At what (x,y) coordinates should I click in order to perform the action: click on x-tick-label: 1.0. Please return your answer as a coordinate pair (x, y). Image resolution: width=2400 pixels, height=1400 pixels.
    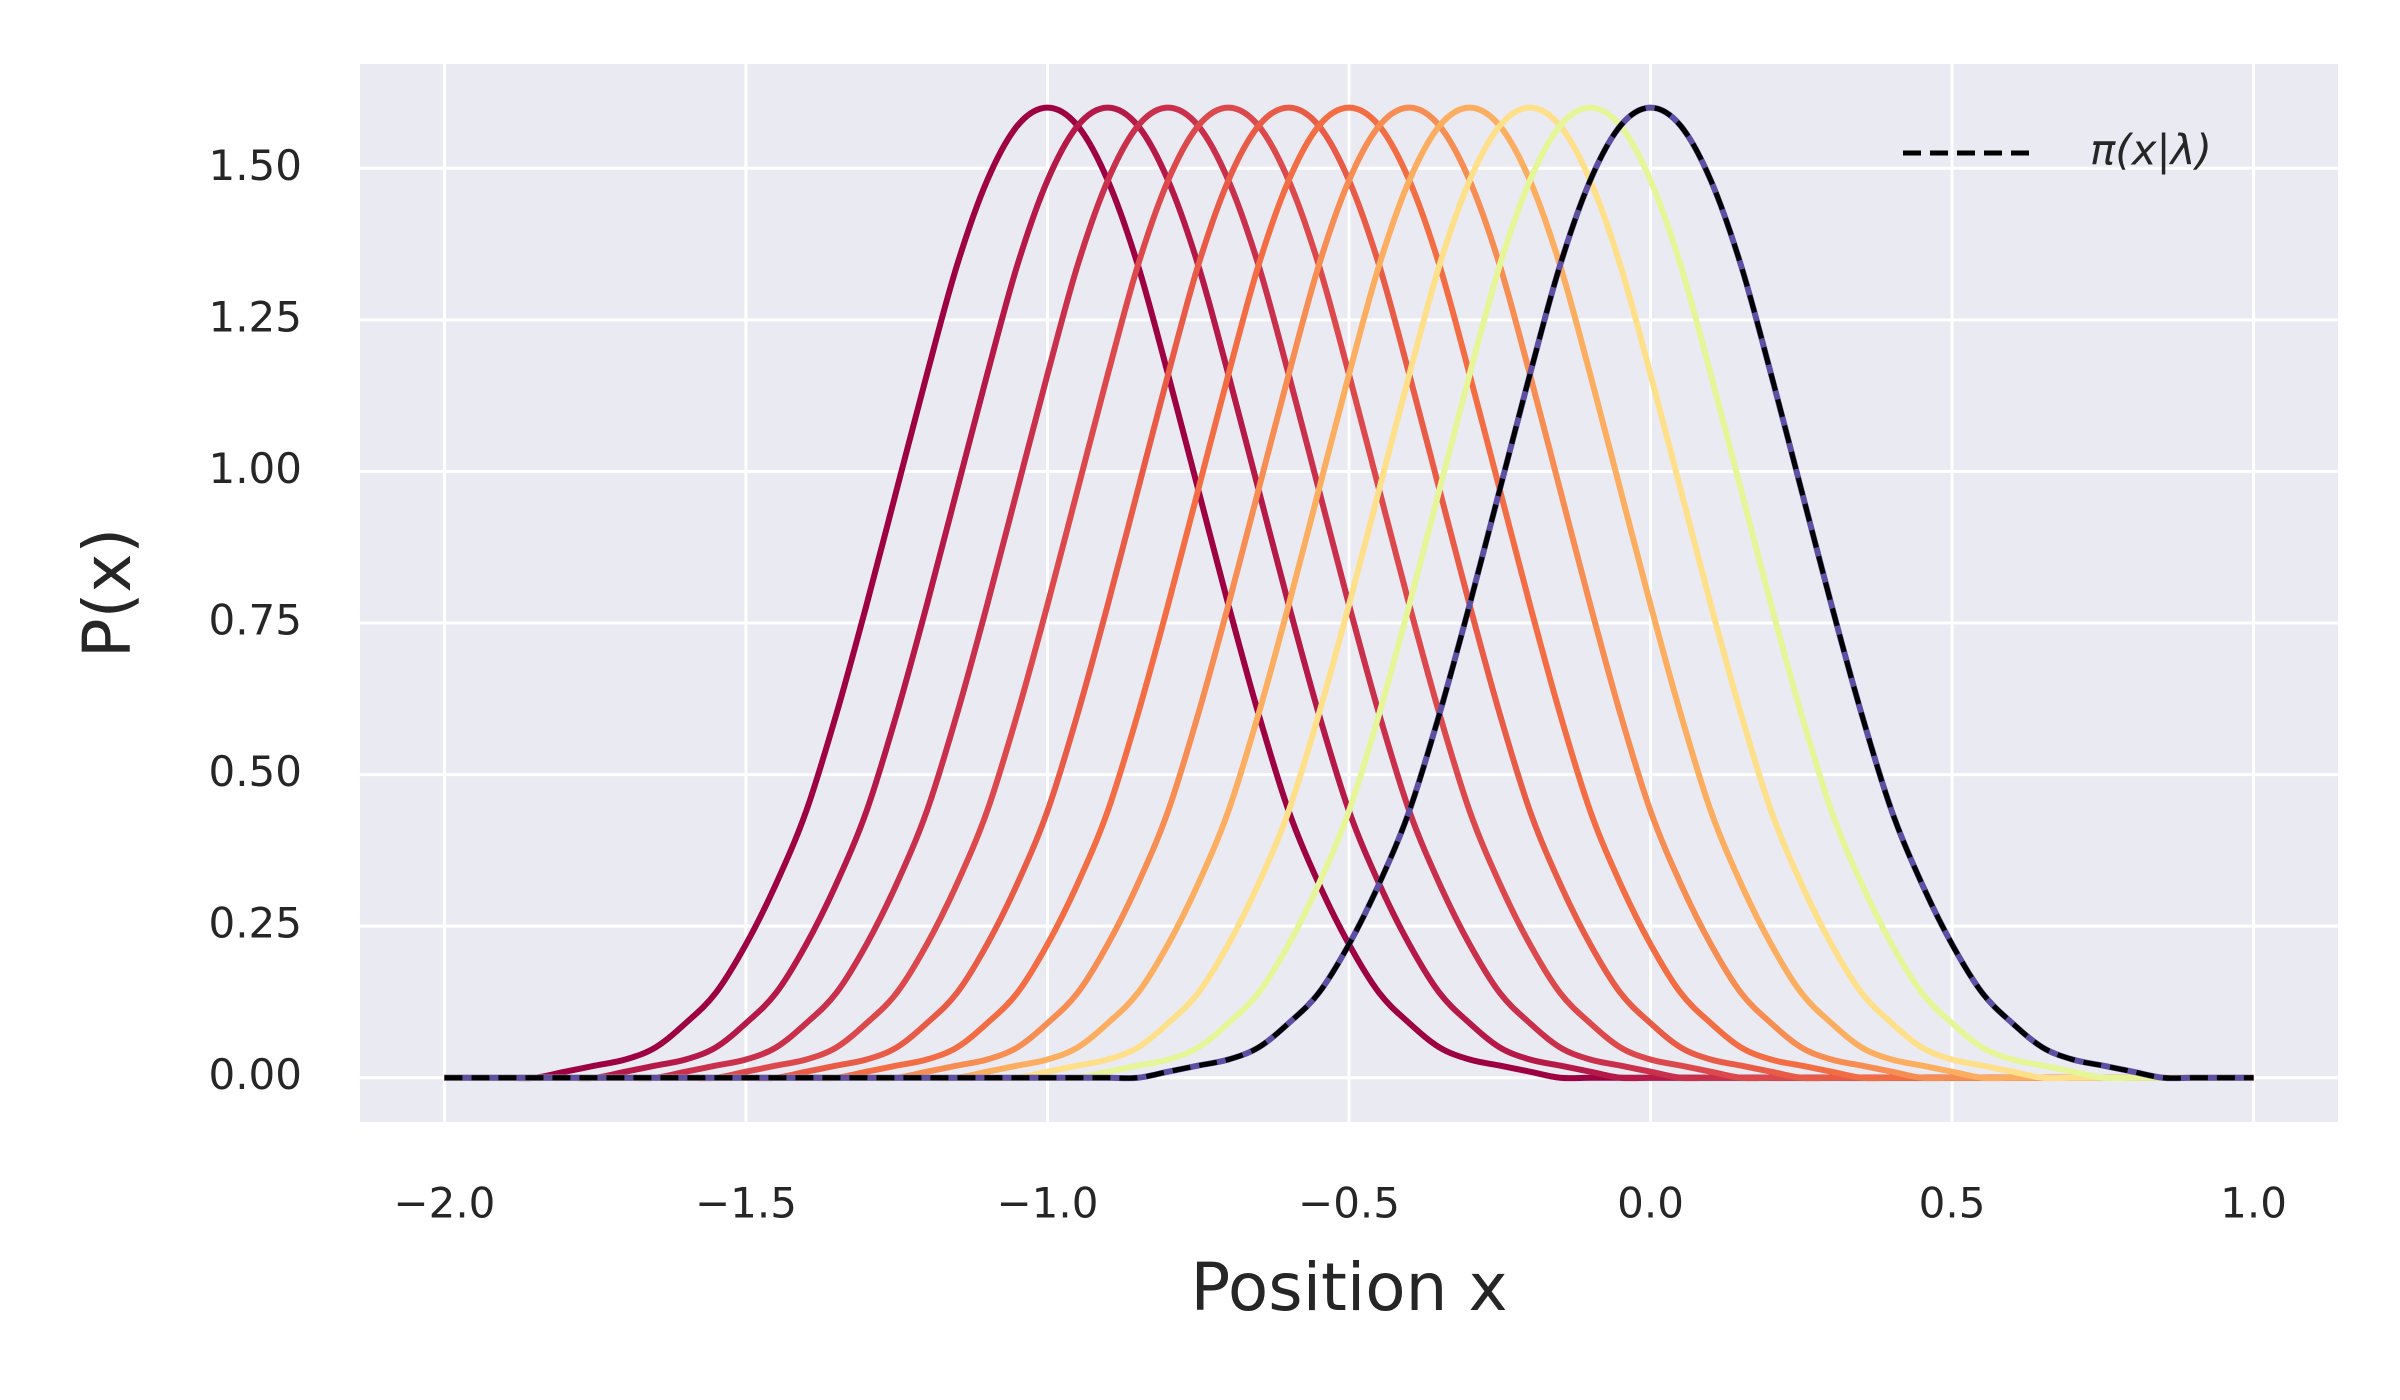
    Looking at the image, I should click on (2253, 1203).